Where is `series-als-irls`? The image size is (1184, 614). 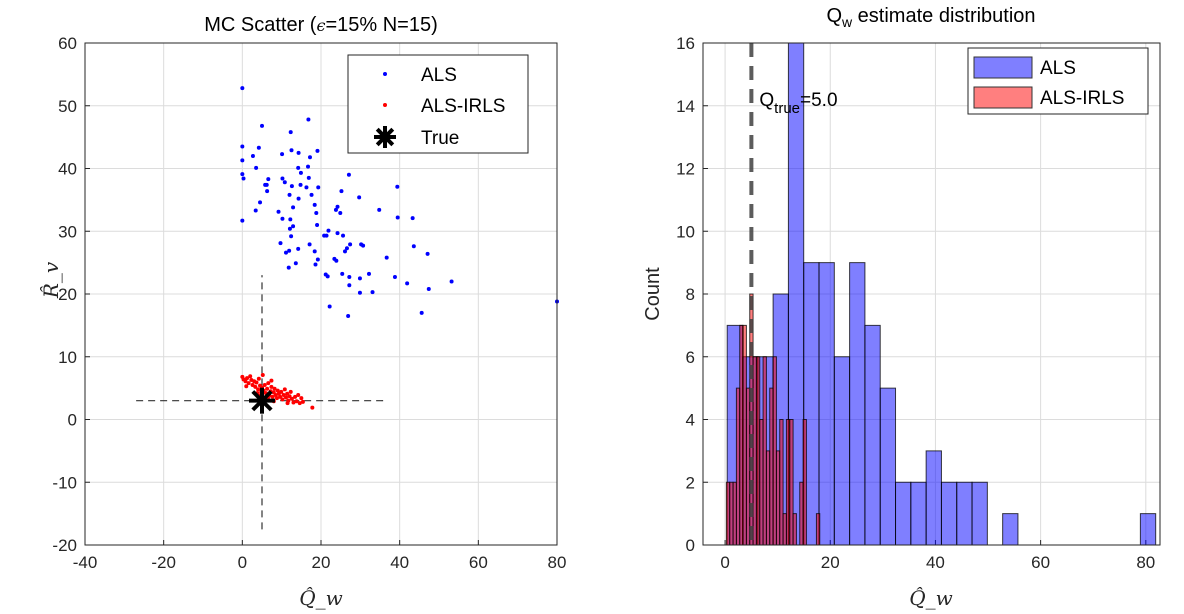 series-als-irls is located at coordinates (277, 391).